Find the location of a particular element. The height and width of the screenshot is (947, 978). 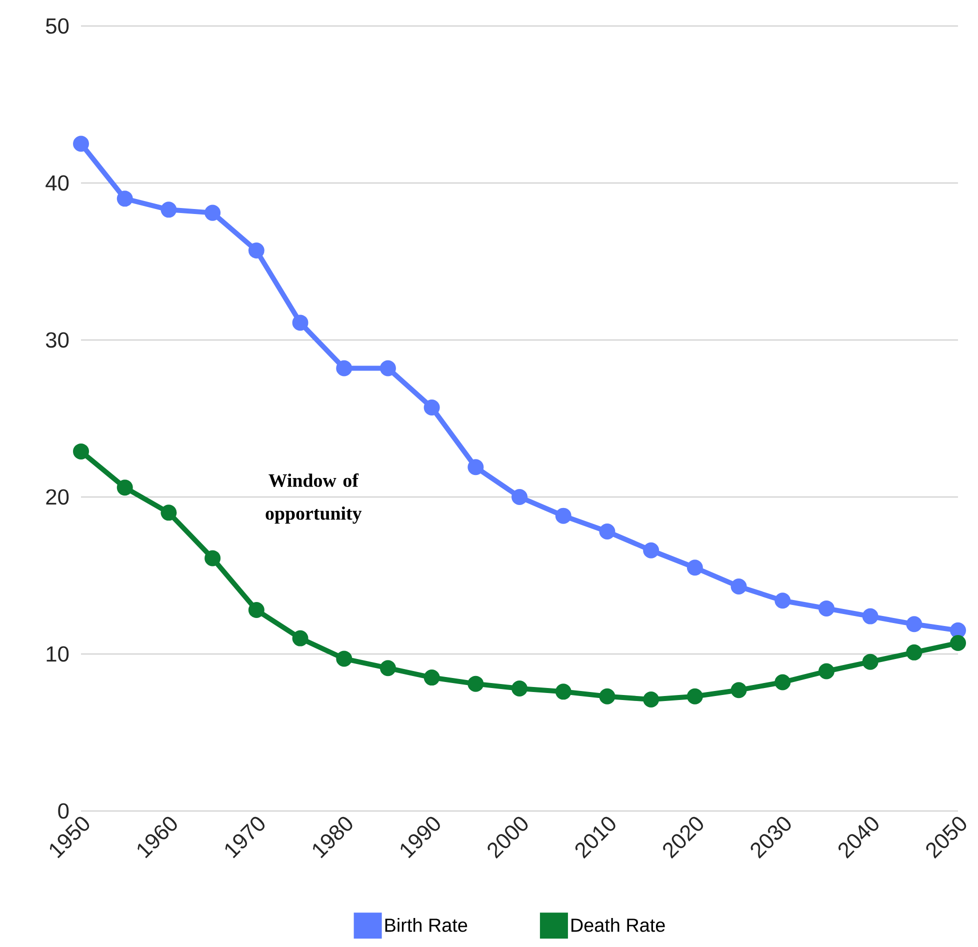

legend-label: Death Rate is located at coordinates (618, 925).